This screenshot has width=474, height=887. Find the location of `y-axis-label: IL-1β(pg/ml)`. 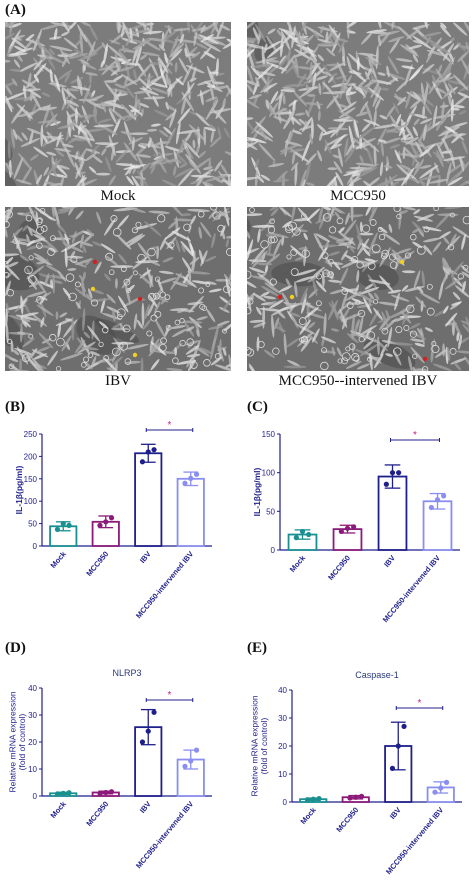

y-axis-label: IL-1β(pg/ml) is located at coordinates (257, 492).